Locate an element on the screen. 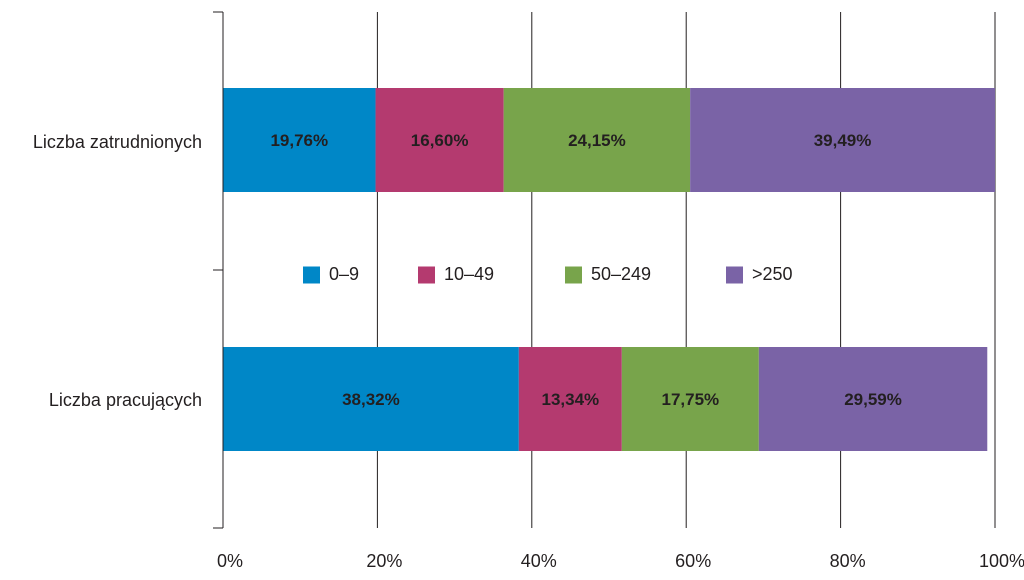 The height and width of the screenshot is (580, 1024). legend-label-1: 0–9 is located at coordinates (344, 274).